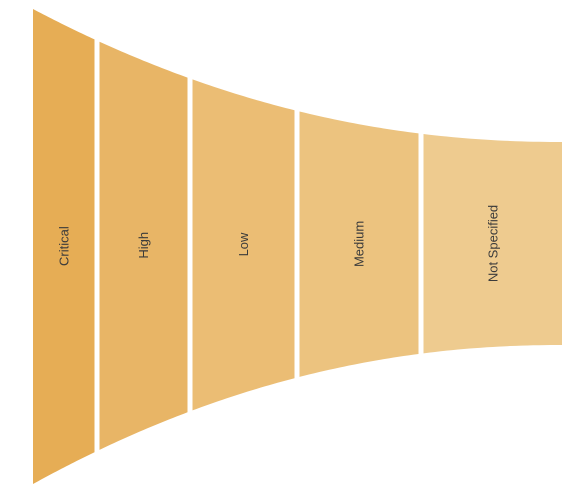  I want to click on funnel-segment-high, so click(143, 245).